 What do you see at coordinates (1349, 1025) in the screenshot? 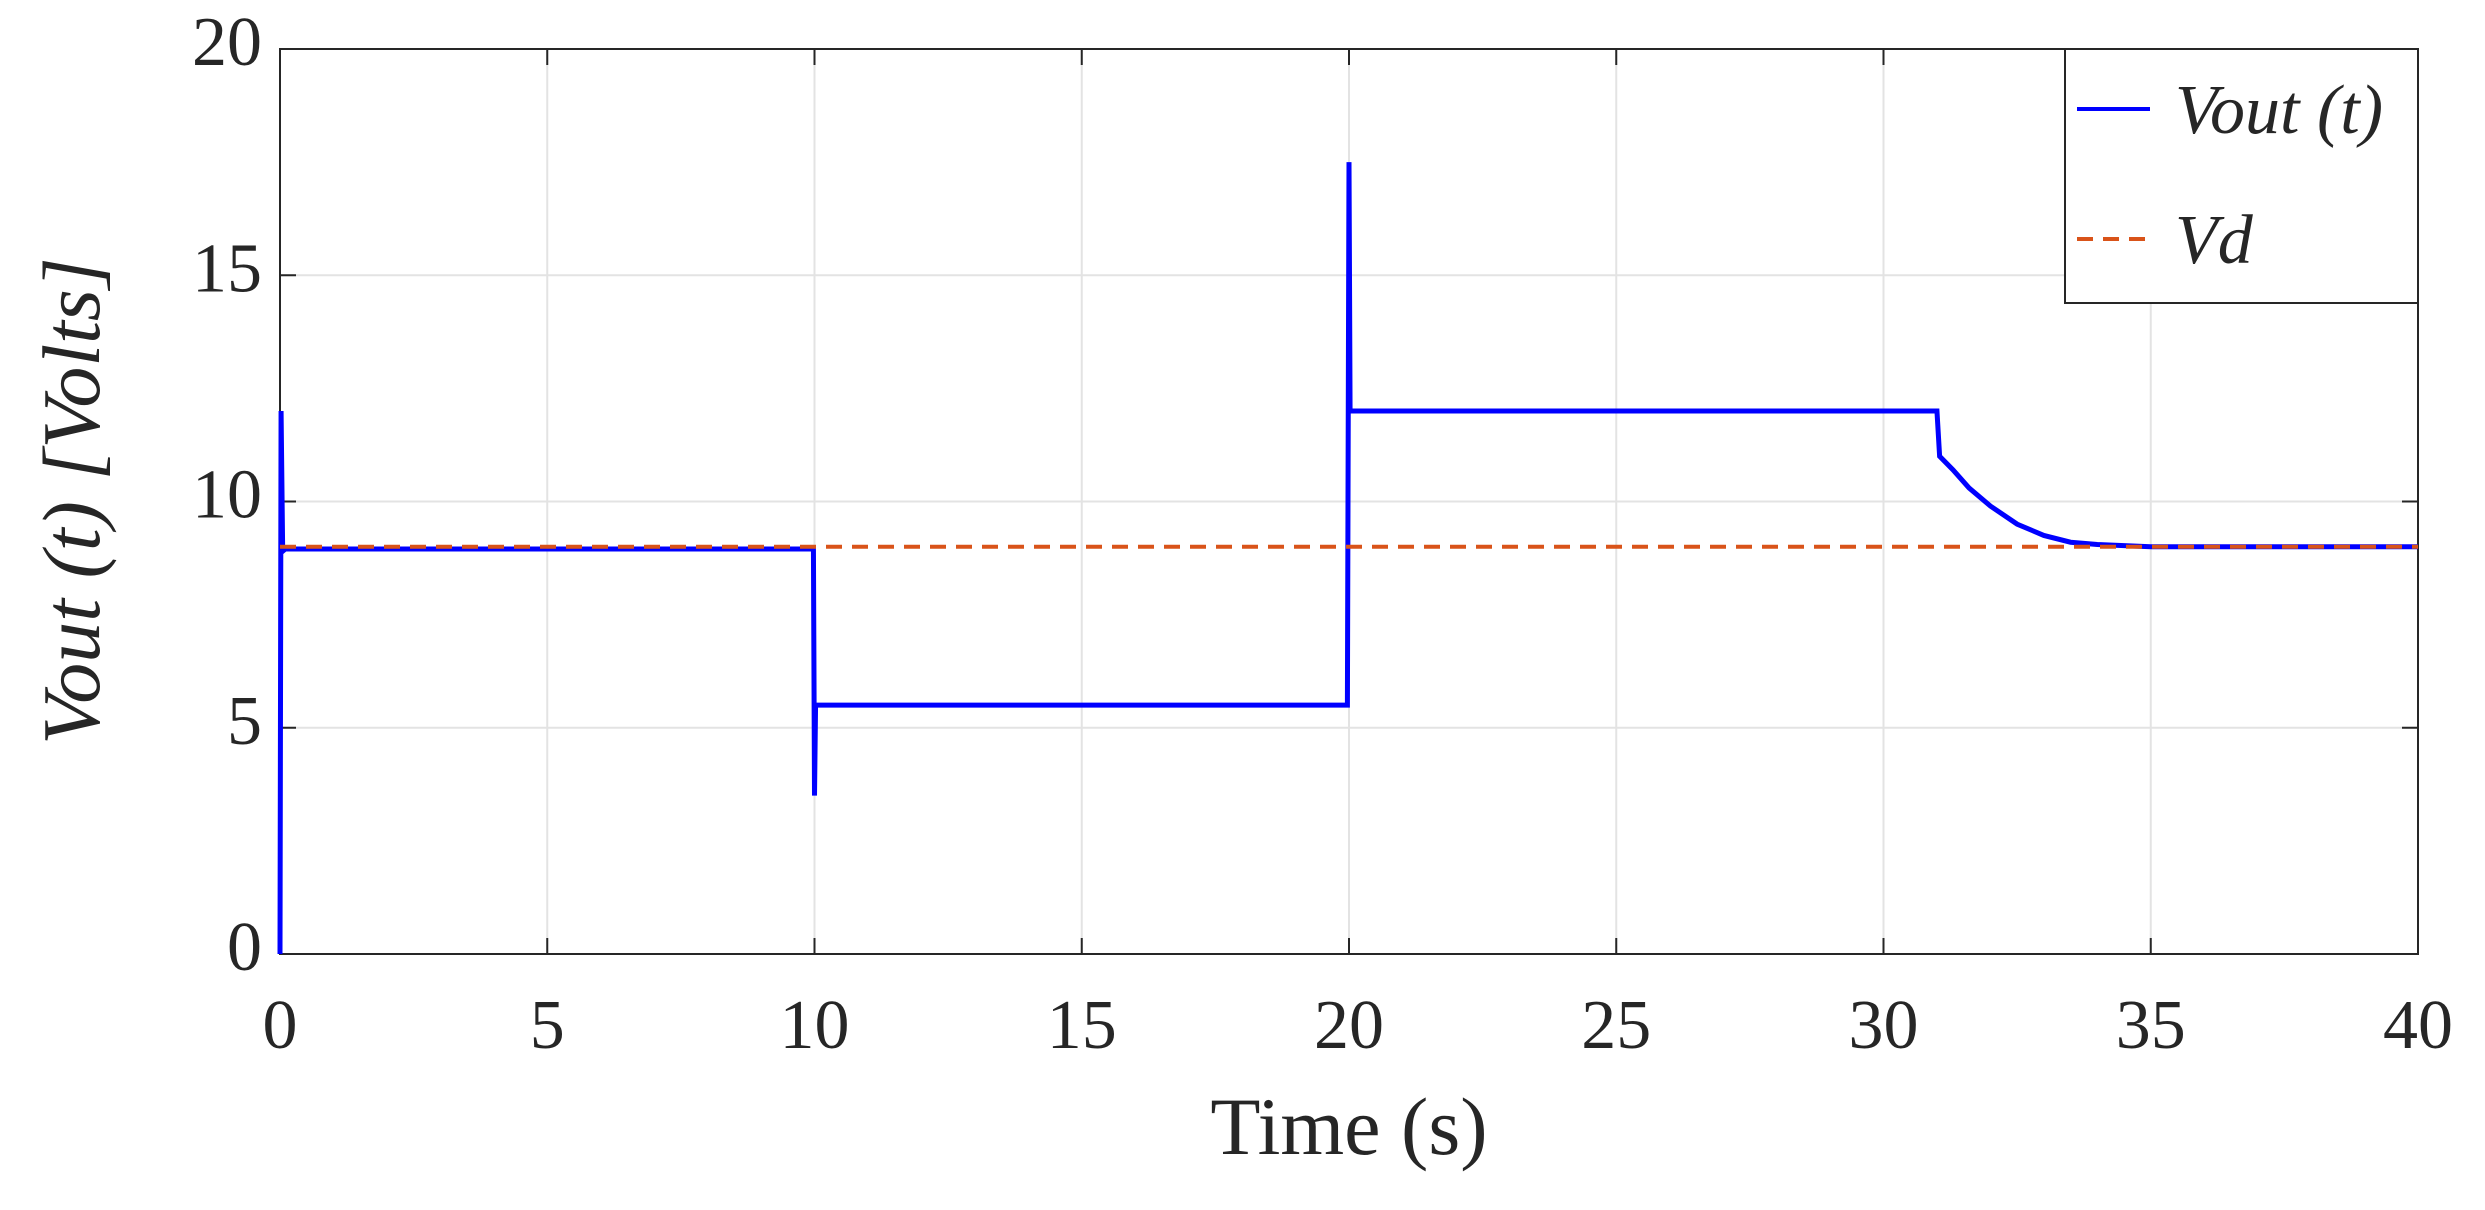
I see `x-tick-label: 20` at bounding box center [1349, 1025].